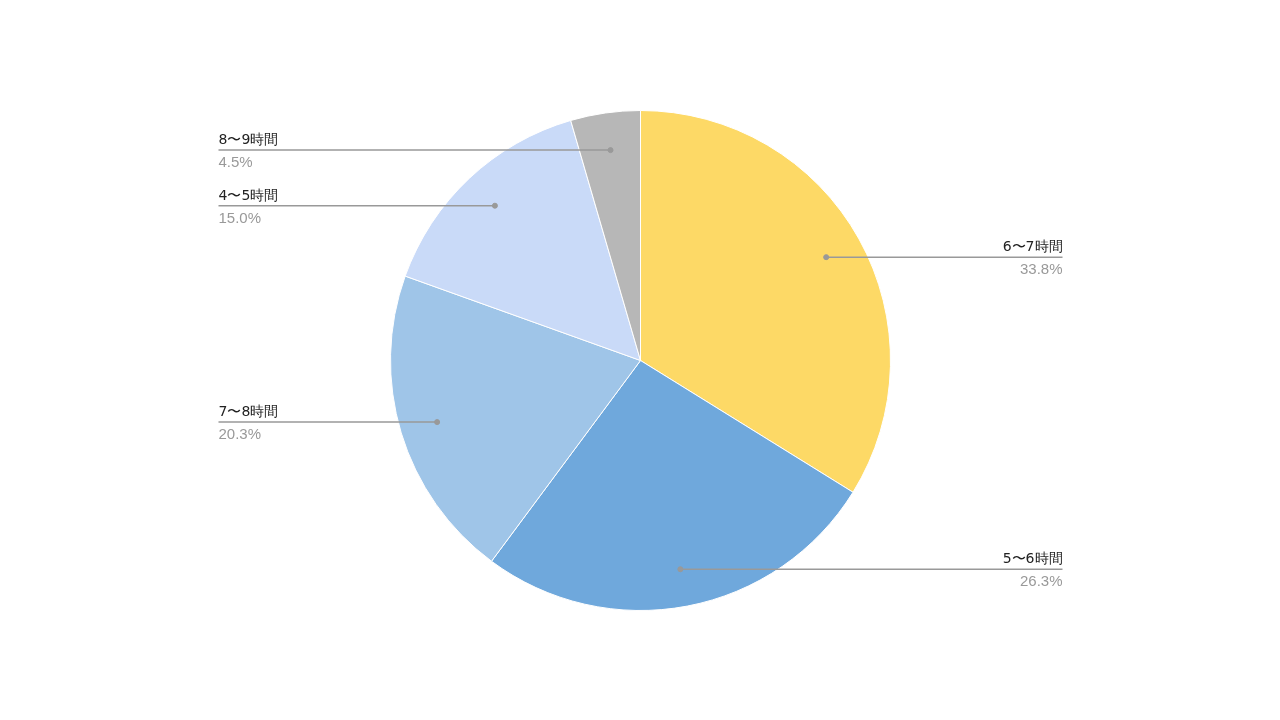 The height and width of the screenshot is (720, 1280). I want to click on data-label: 20.3%, so click(240, 434).